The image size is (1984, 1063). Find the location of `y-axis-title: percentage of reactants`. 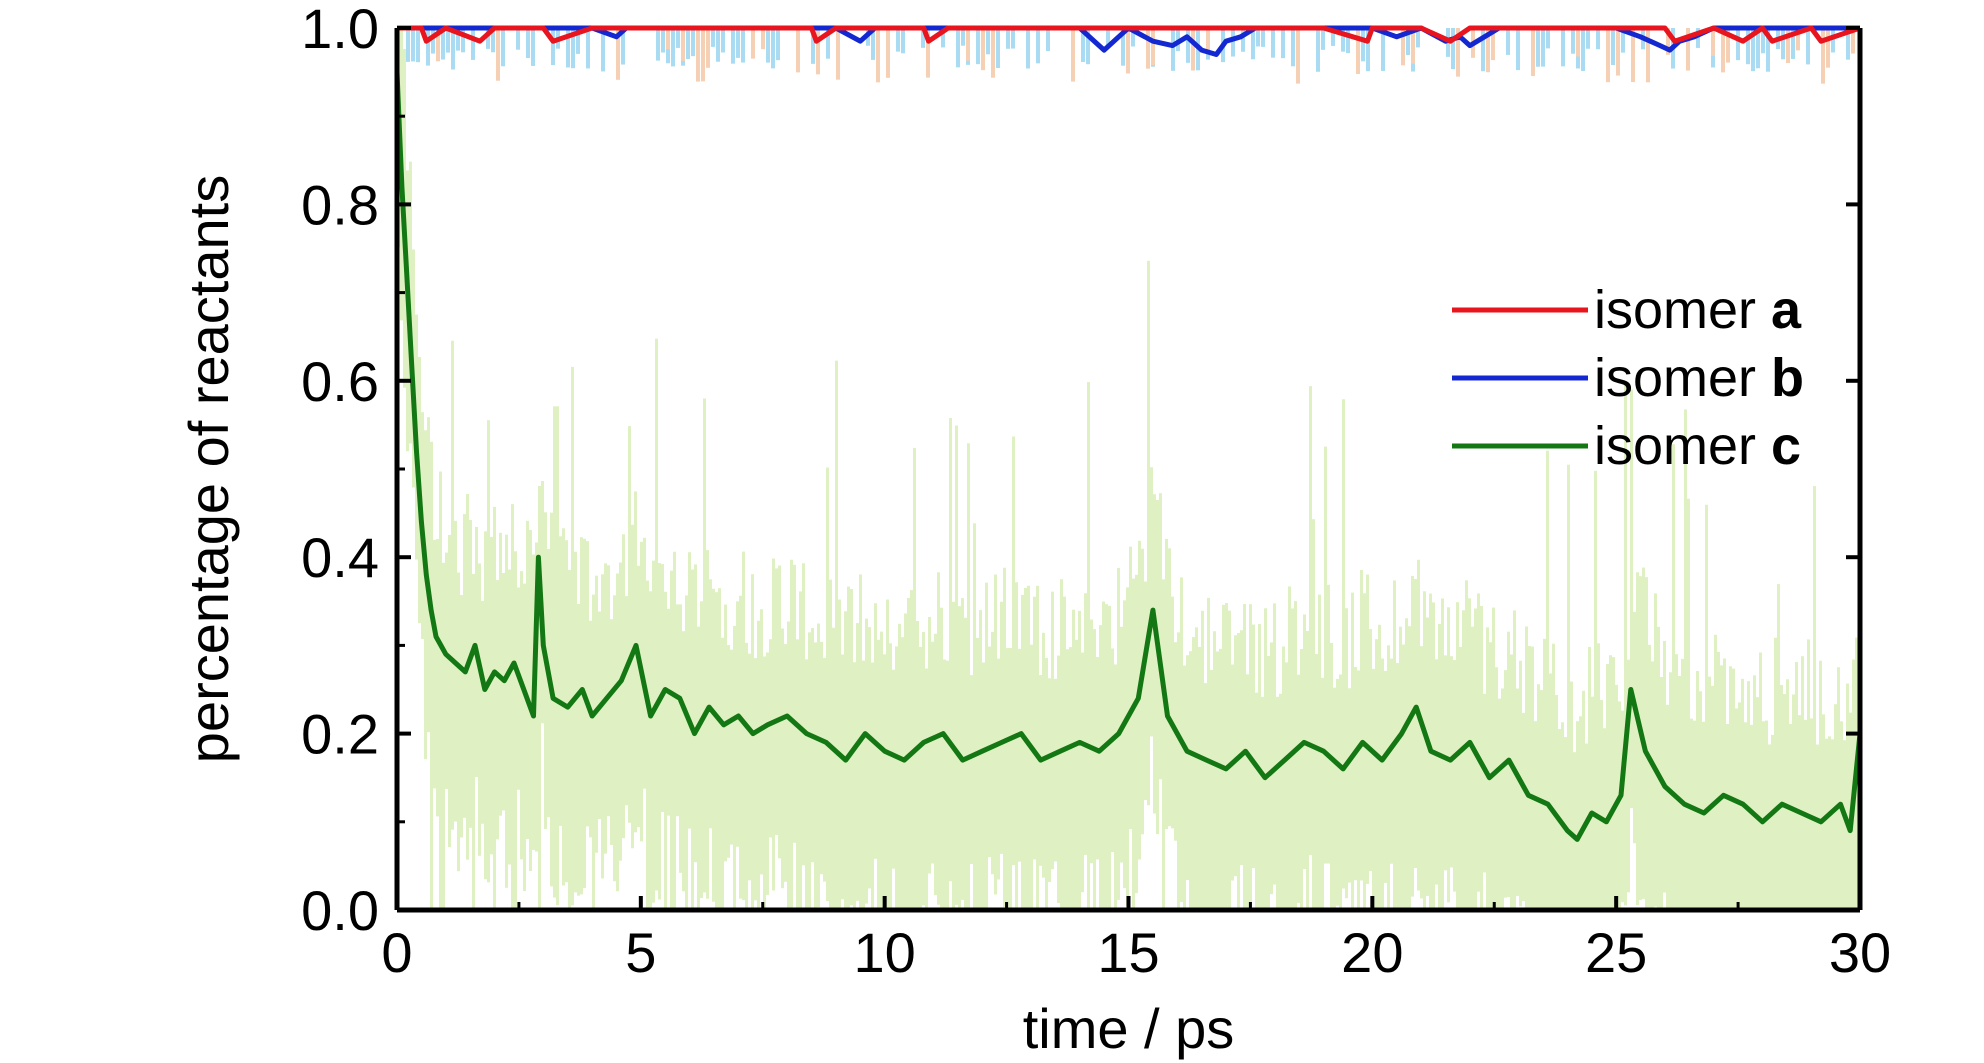

y-axis-title: percentage of reactants is located at coordinates (208, 469).